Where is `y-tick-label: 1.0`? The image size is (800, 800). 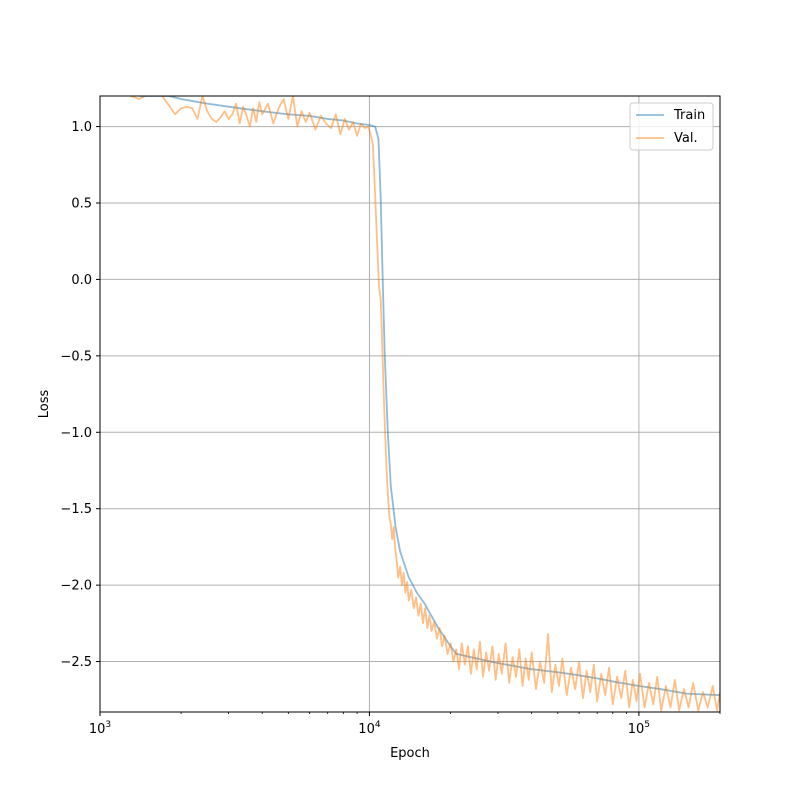 y-tick-label: 1.0 is located at coordinates (81, 127).